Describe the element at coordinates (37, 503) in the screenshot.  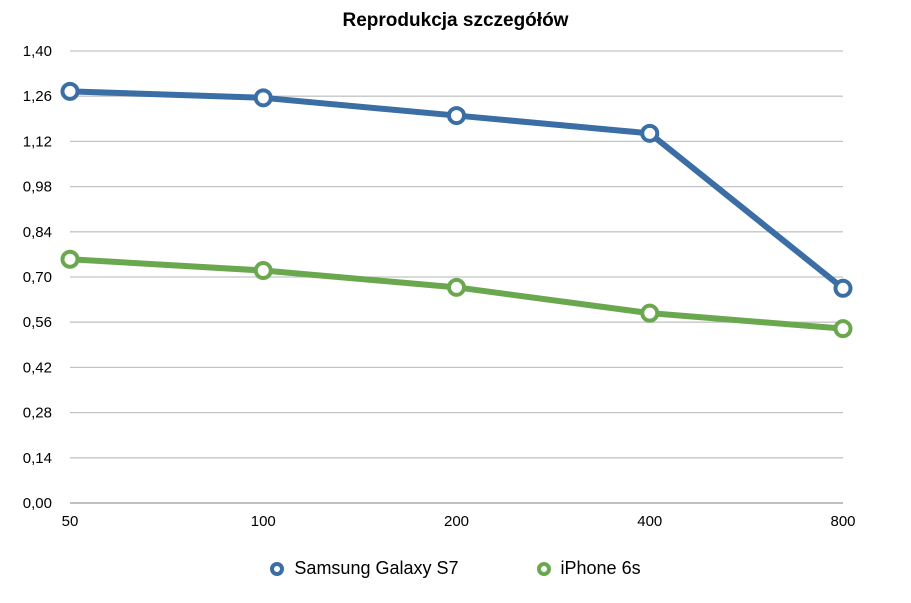
I see `y-tick-label: 0,00` at that location.